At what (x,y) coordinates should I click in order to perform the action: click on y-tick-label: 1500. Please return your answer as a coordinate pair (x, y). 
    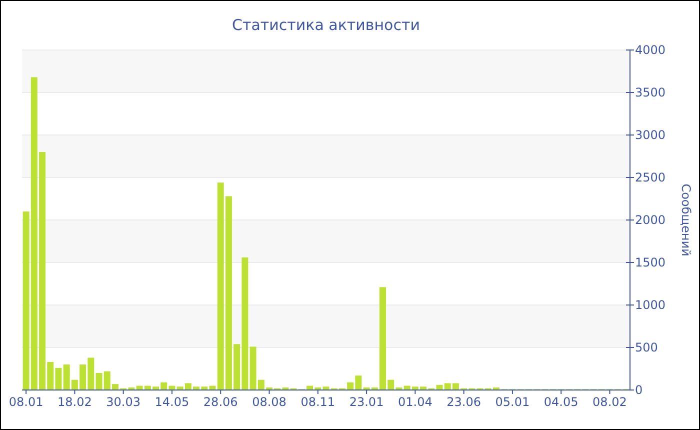
    Looking at the image, I should click on (650, 263).